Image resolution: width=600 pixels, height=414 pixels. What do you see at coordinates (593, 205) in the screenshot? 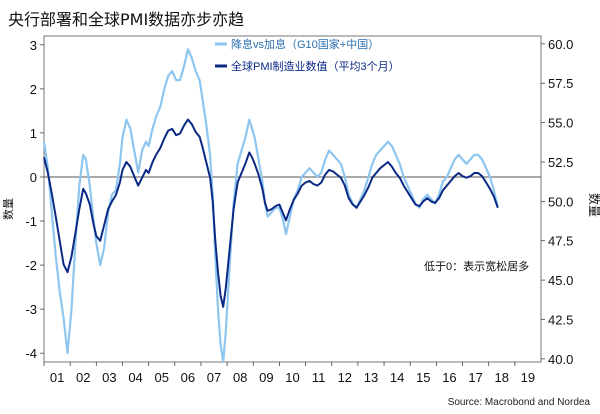
I see `right-axis-label: 数量` at bounding box center [593, 205].